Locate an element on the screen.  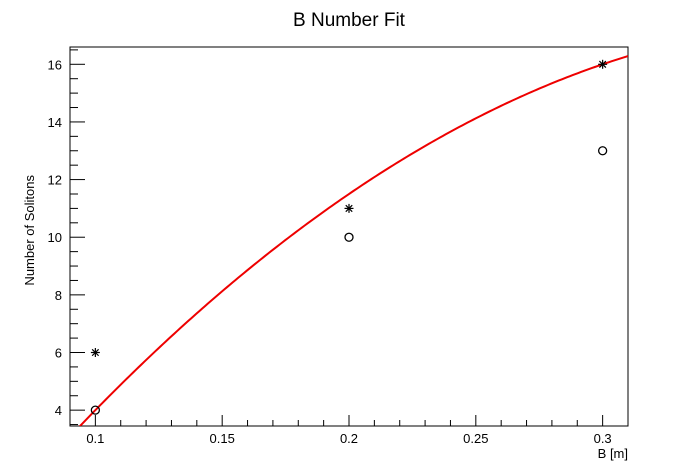
y-axis-label: Number of Solitons is located at coordinates (29, 230).